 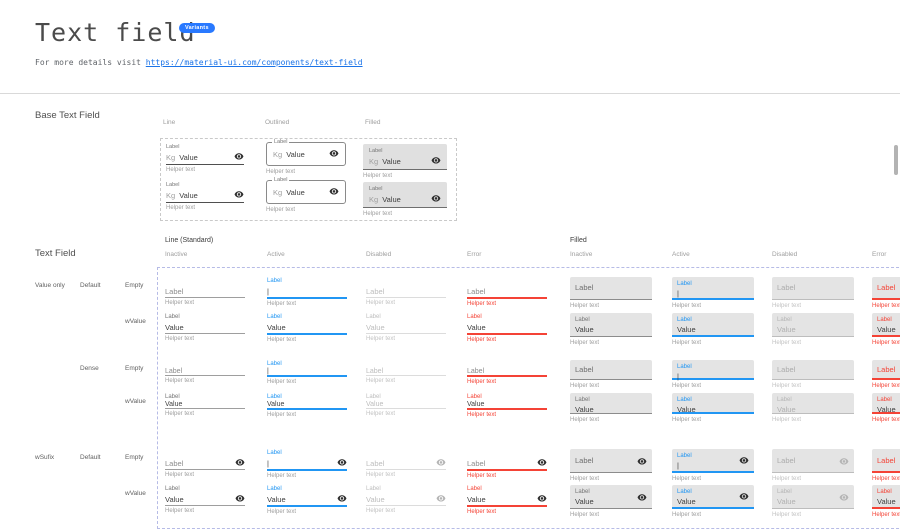 I want to click on field-input: Label |, so click(x=713, y=370).